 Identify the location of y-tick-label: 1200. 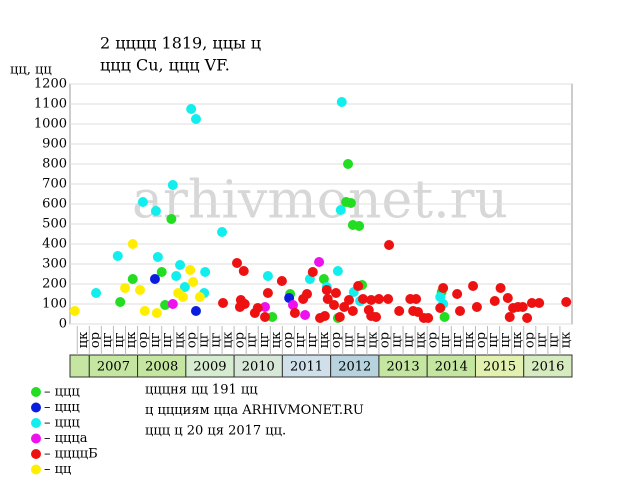
(50, 84).